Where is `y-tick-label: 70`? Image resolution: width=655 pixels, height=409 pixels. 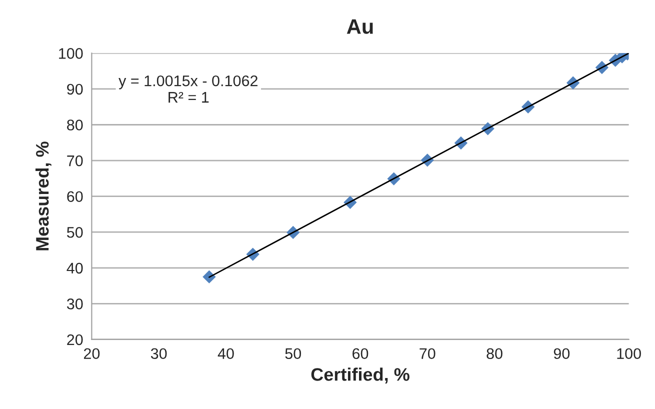
y-tick-label: 70 is located at coordinates (75, 160).